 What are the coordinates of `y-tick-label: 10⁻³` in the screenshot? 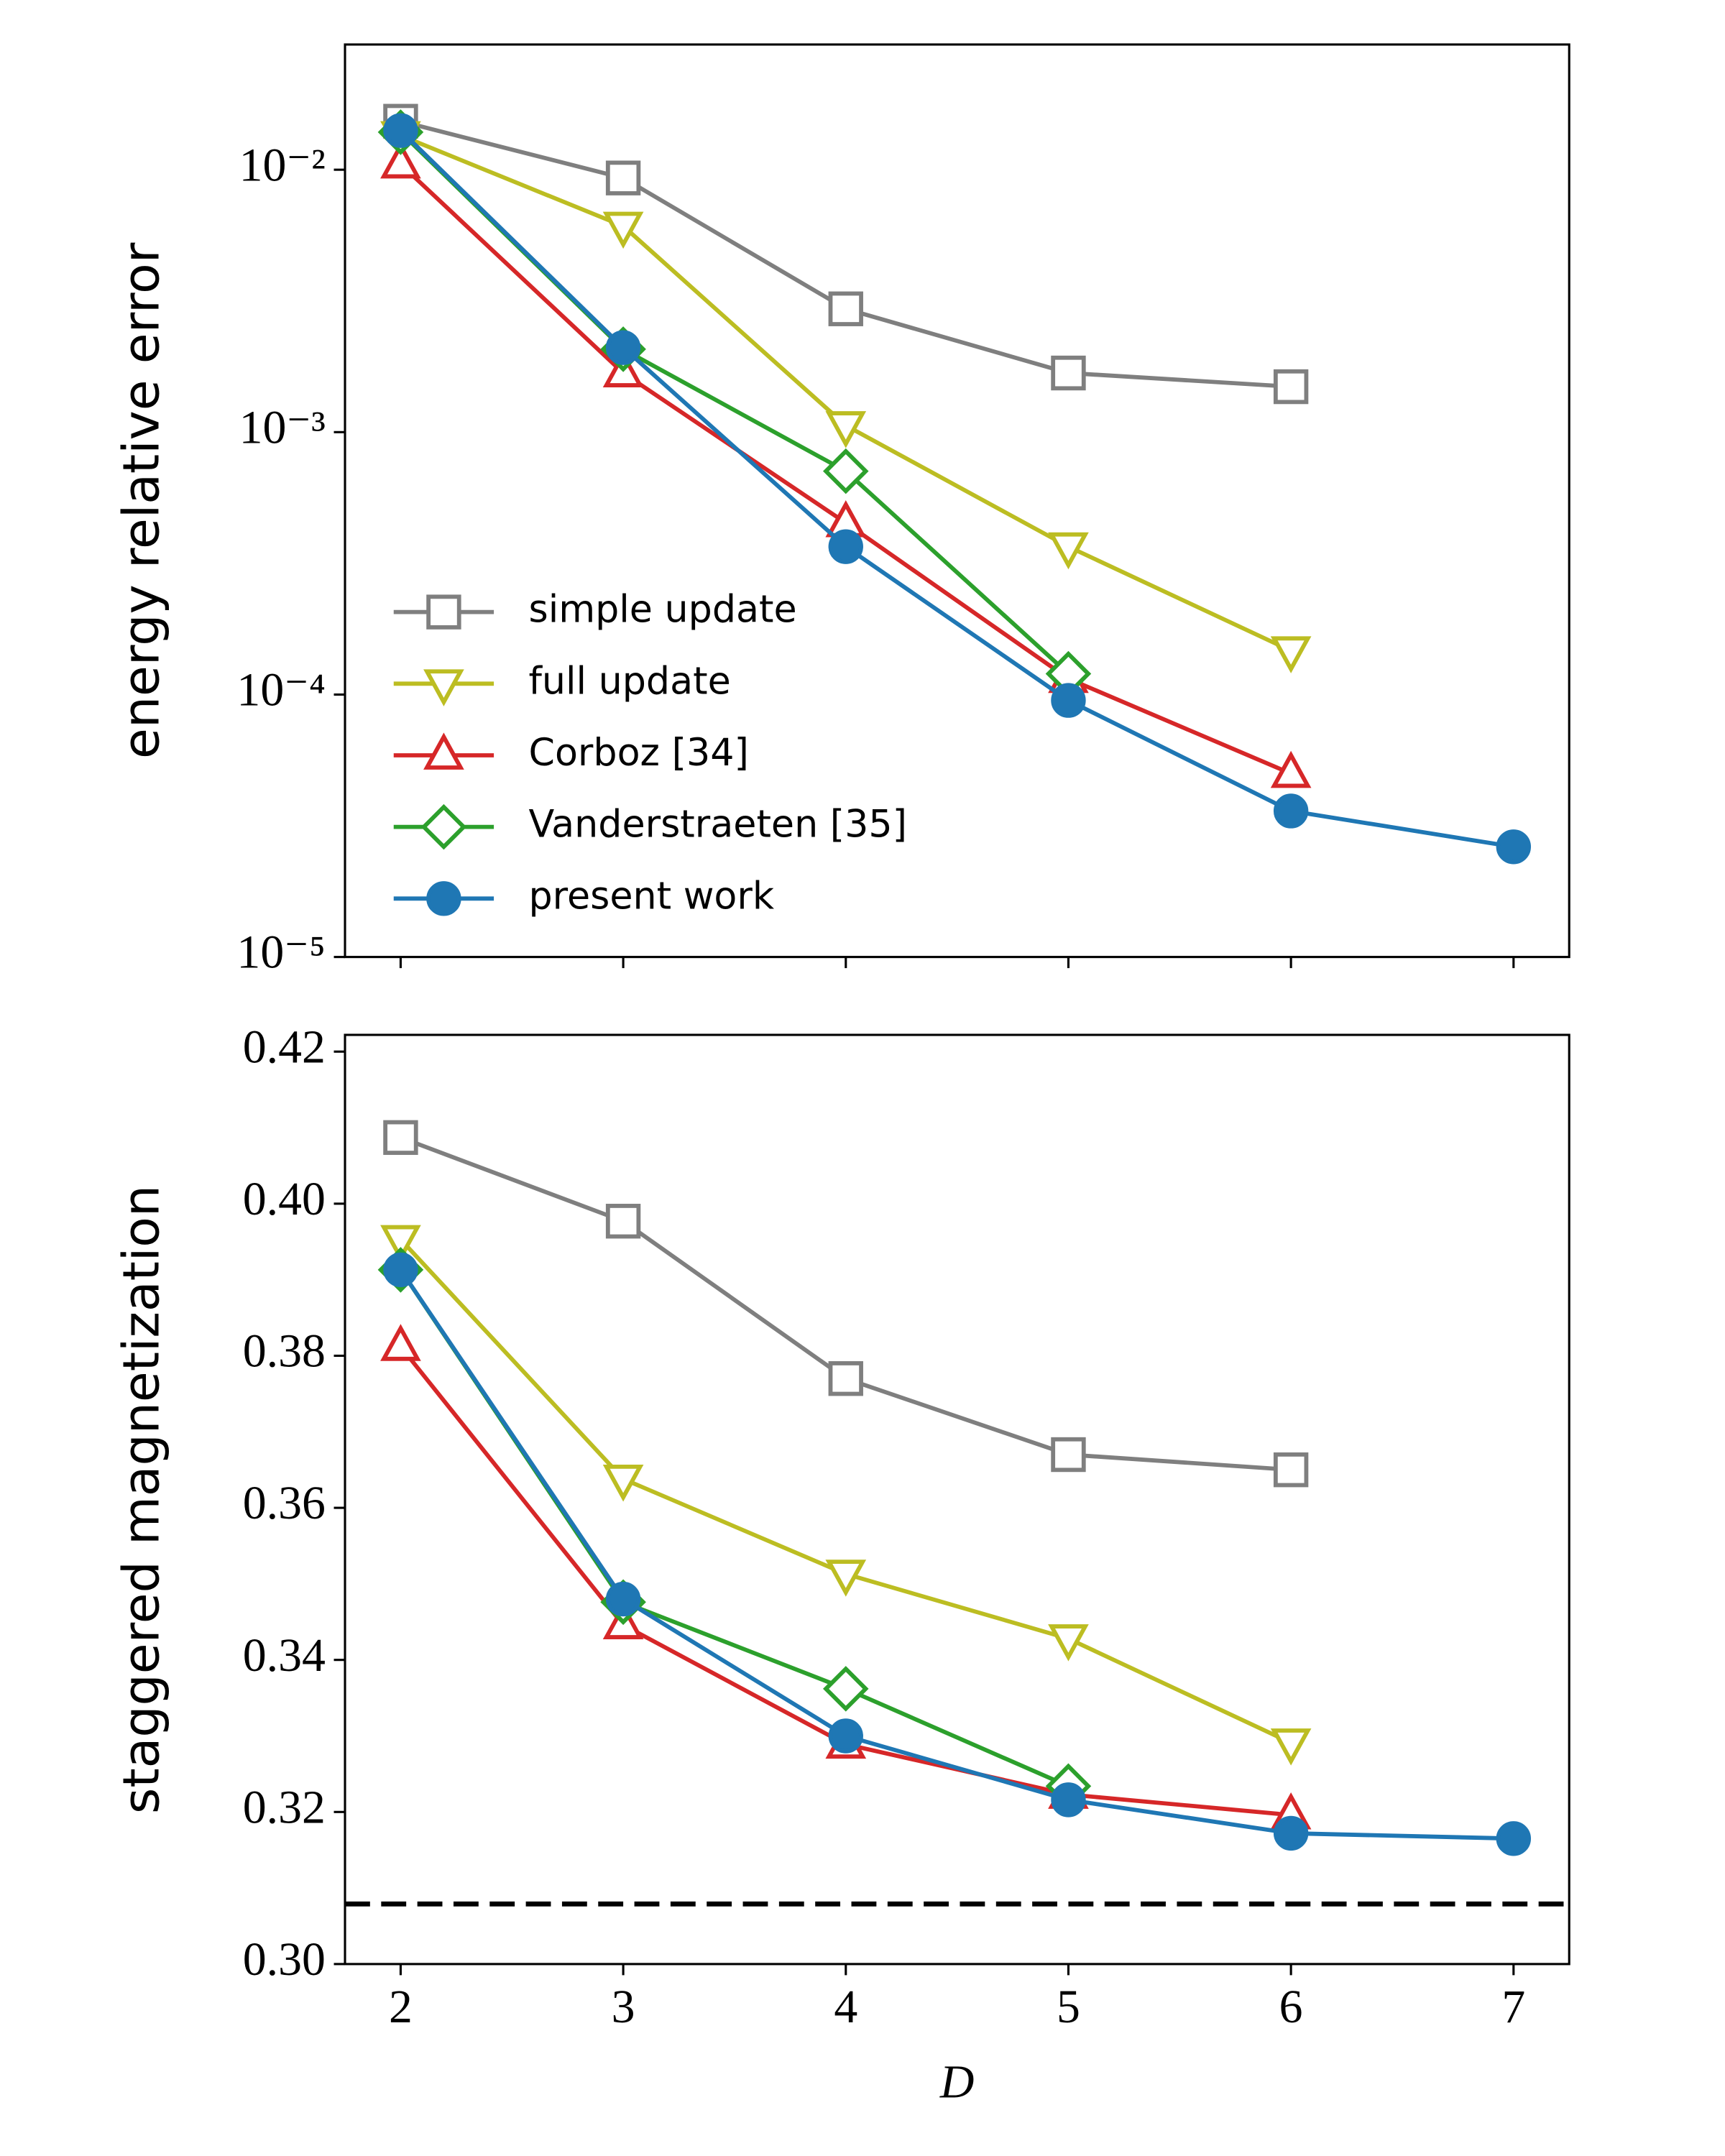 It's located at (282, 427).